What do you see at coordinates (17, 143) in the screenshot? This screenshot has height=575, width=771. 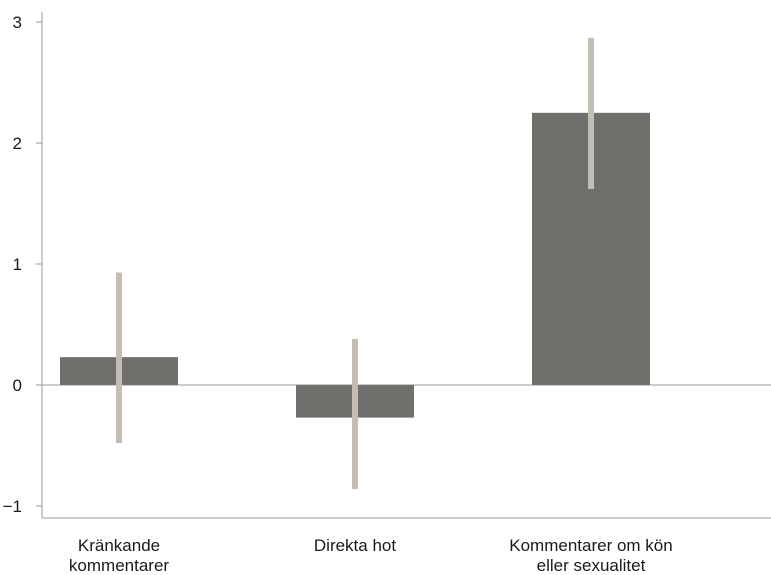 I see `y-tick-label: 2` at bounding box center [17, 143].